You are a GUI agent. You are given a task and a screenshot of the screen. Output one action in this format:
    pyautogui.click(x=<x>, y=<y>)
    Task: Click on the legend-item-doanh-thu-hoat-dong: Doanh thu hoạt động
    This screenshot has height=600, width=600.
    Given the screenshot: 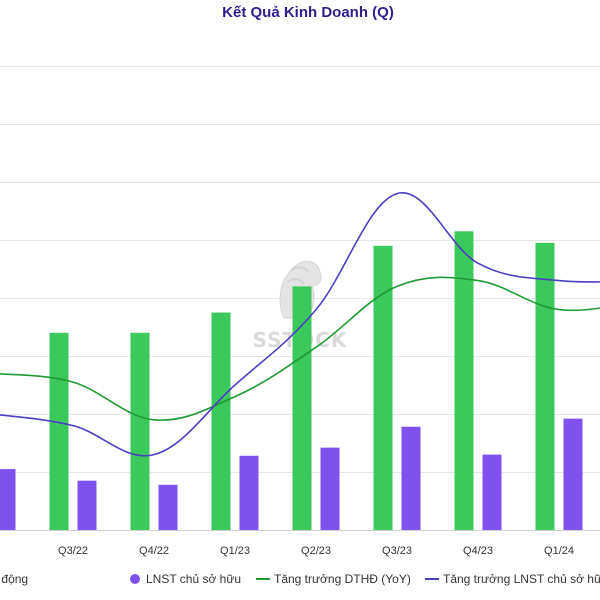 What is the action you would take?
    pyautogui.click(x=14, y=579)
    